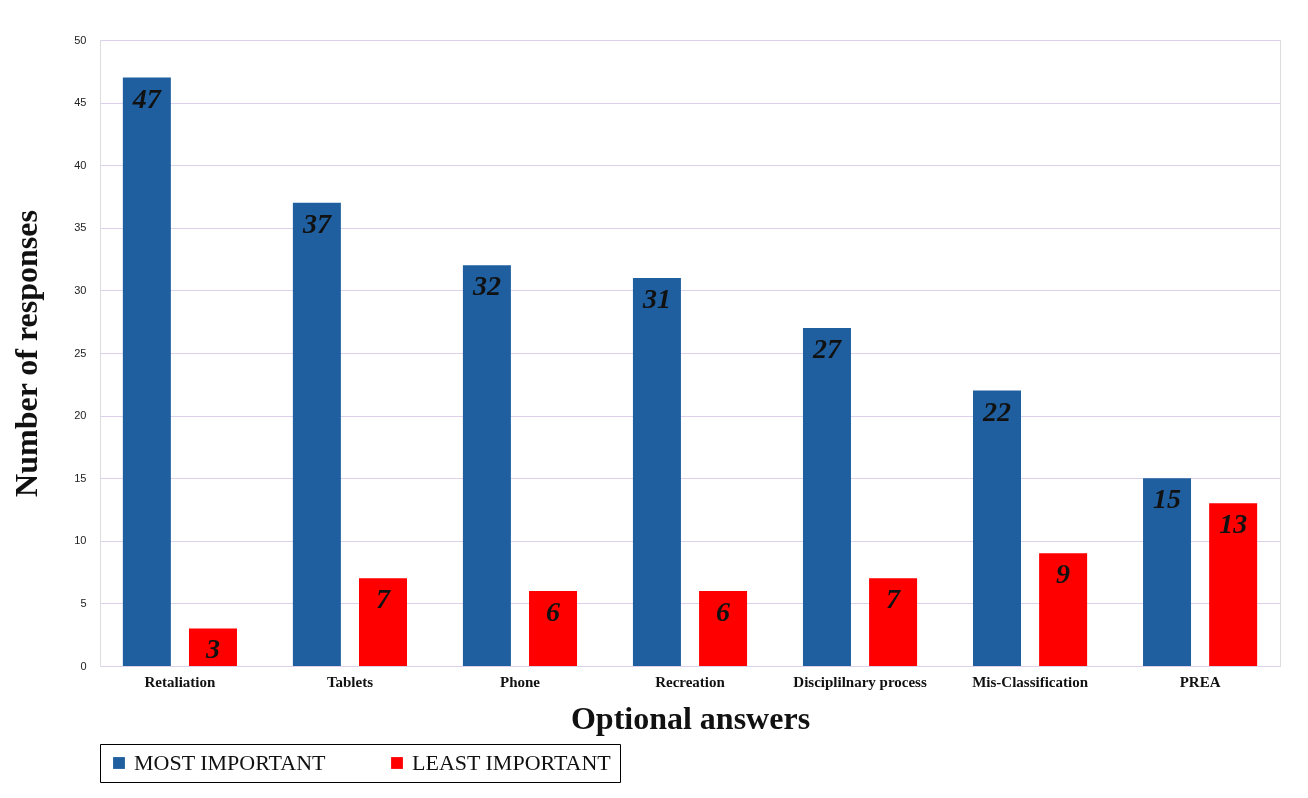 The height and width of the screenshot is (798, 1308). What do you see at coordinates (860, 681) in the screenshot?
I see `x-tick-label: Disciplilnary process` at bounding box center [860, 681].